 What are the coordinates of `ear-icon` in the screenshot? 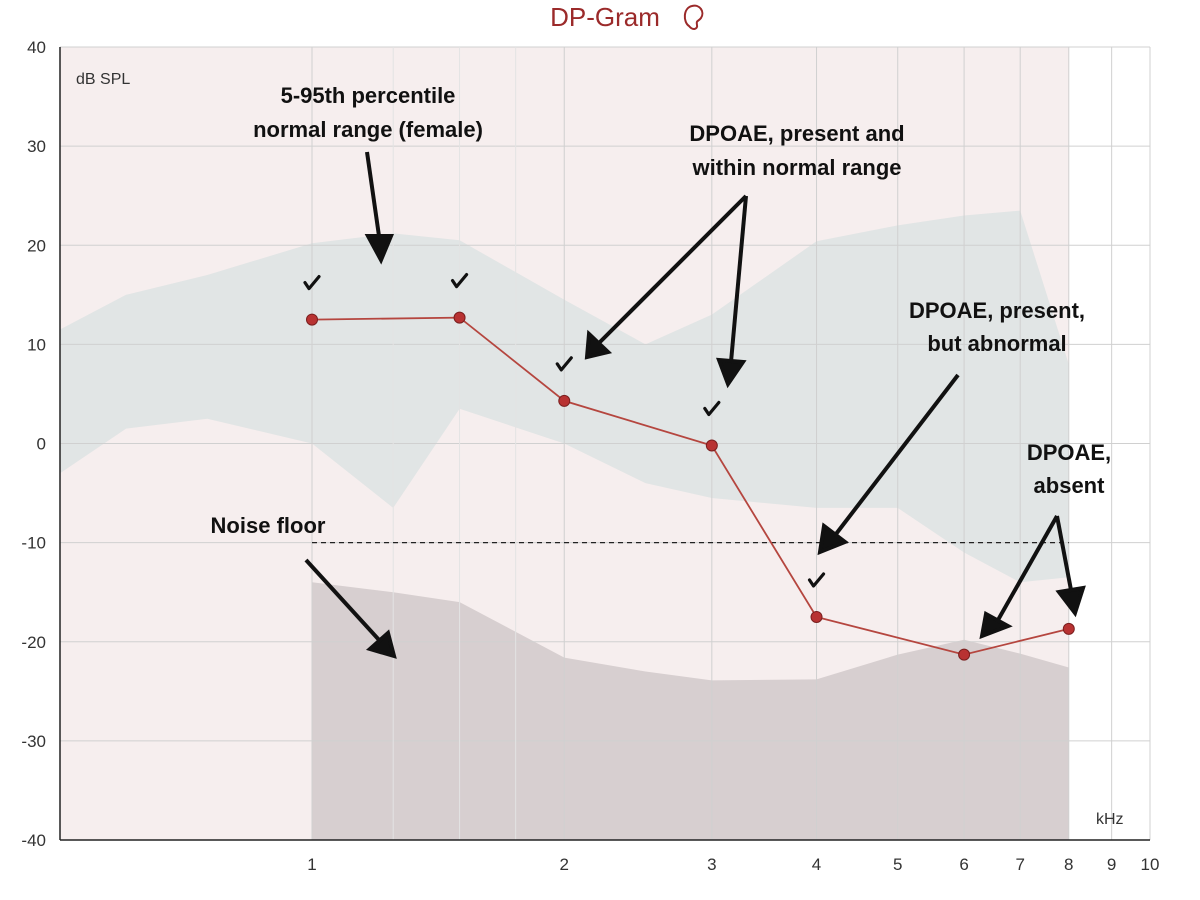 It's located at (693, 17).